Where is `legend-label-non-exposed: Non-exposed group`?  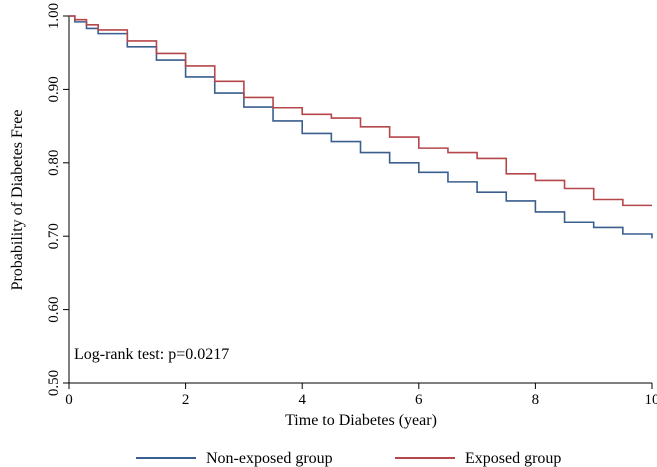 legend-label-non-exposed: Non-exposed group is located at coordinates (269, 458).